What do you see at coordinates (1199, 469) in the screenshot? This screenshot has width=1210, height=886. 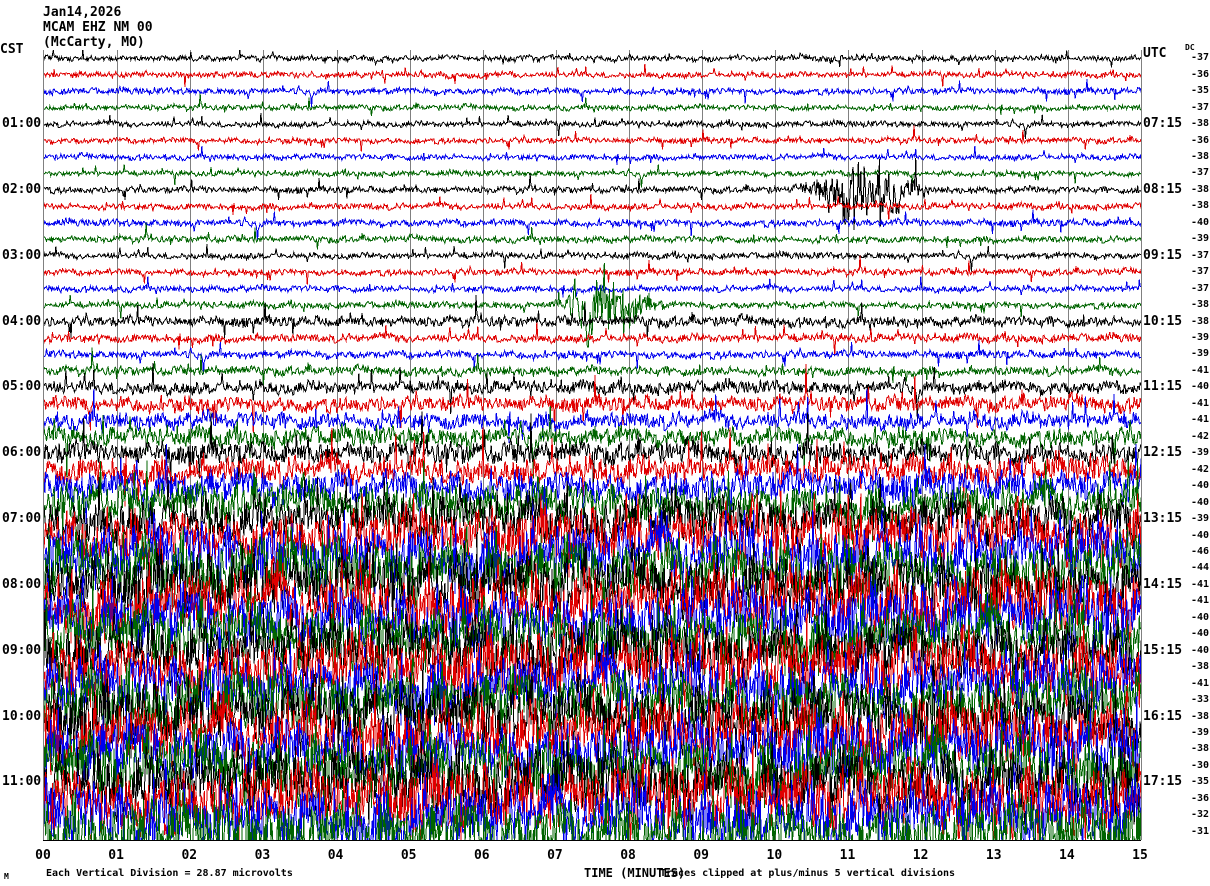 I see `dc-offset-row-25: -42` at bounding box center [1199, 469].